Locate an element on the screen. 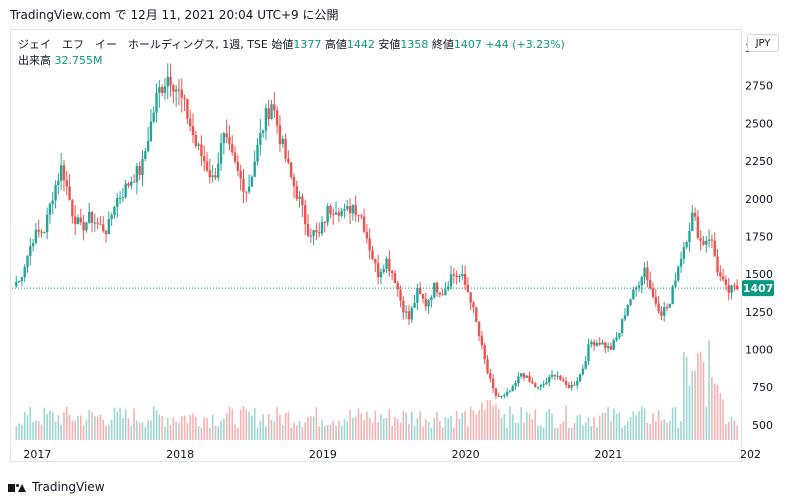 The height and width of the screenshot is (503, 794). x-tick-label: 2017 is located at coordinates (37, 454).